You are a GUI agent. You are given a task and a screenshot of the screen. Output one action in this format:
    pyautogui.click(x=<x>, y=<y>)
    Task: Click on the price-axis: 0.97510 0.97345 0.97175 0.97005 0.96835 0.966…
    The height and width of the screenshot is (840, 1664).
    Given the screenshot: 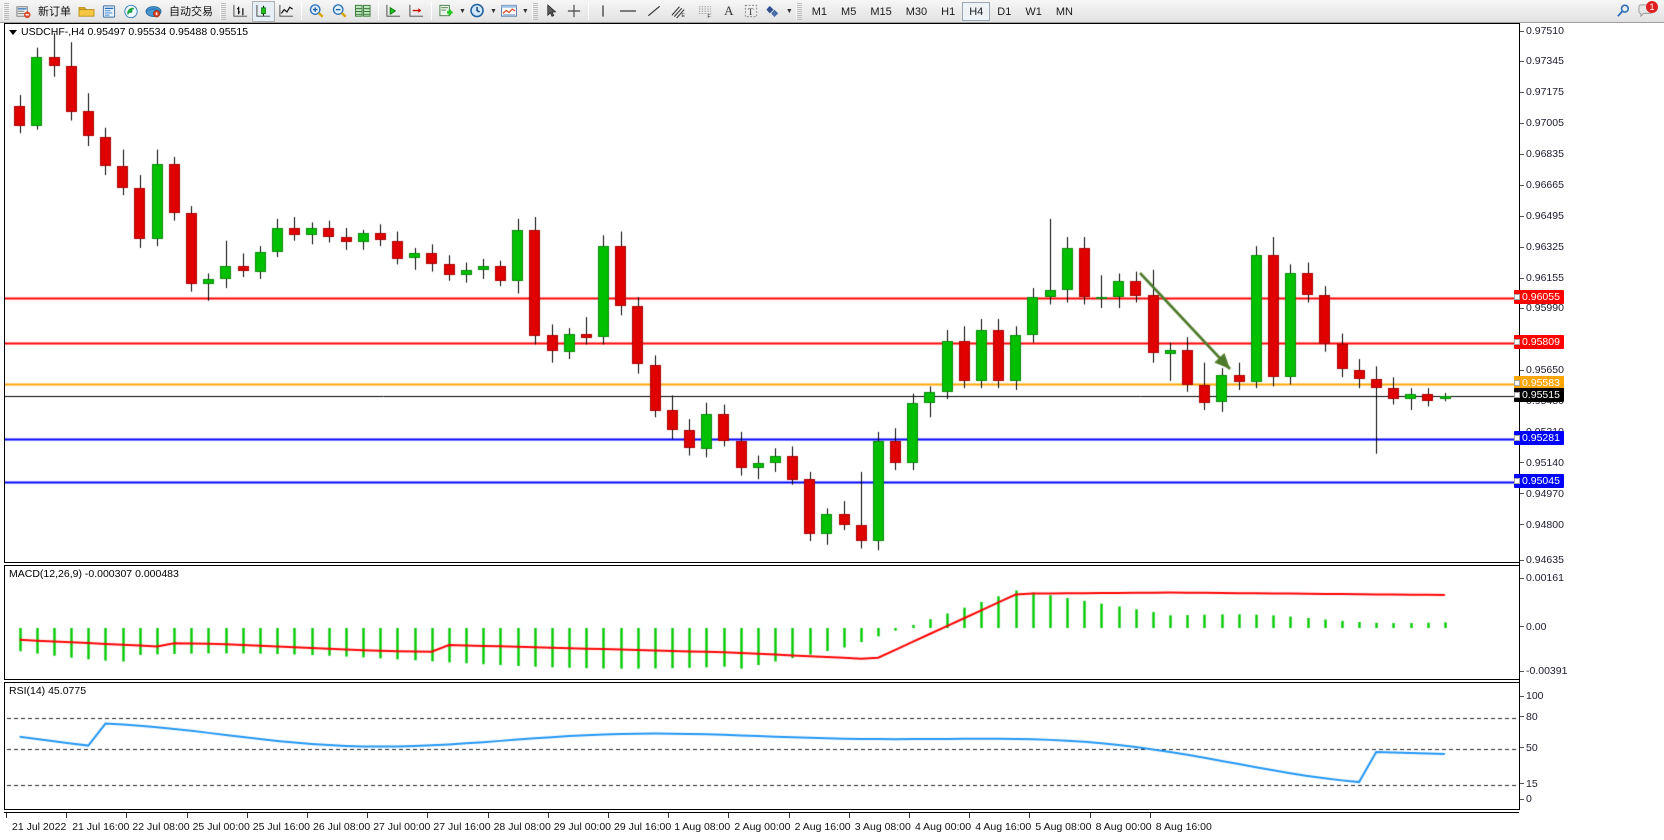 What is the action you would take?
    pyautogui.click(x=1589, y=416)
    